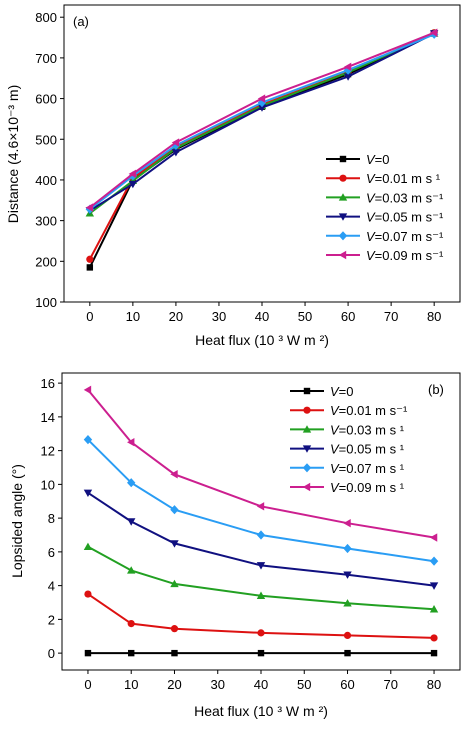 The image size is (474, 730). Describe the element at coordinates (46, 302) in the screenshot. I see `y-tick-label: 100` at that location.